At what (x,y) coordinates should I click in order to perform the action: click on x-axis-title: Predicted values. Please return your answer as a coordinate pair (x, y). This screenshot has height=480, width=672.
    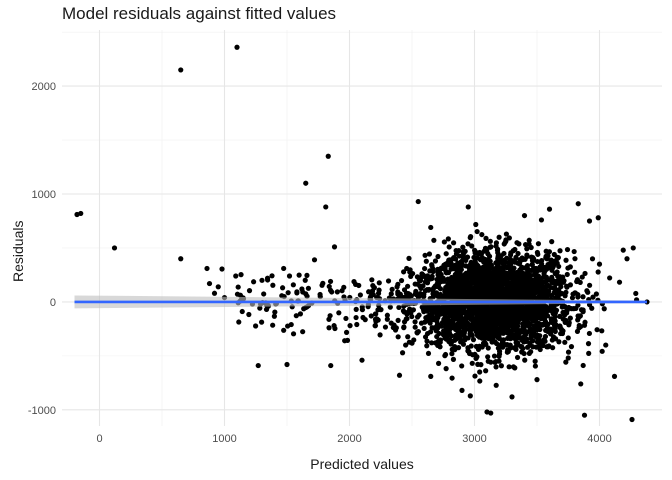
    Looking at the image, I should click on (362, 464).